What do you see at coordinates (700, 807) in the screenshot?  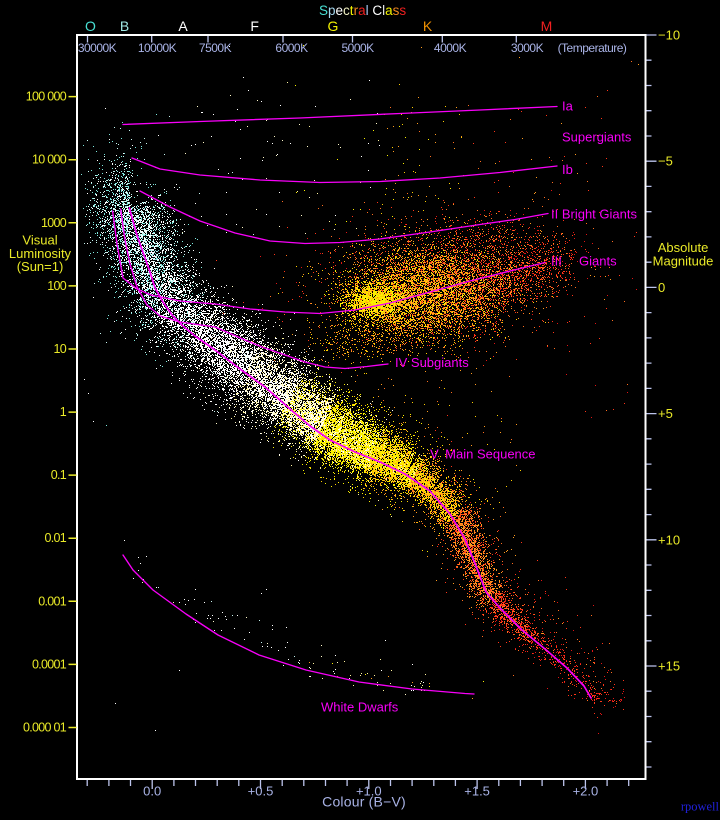 I see `svg-text: rpowell` at bounding box center [700, 807].